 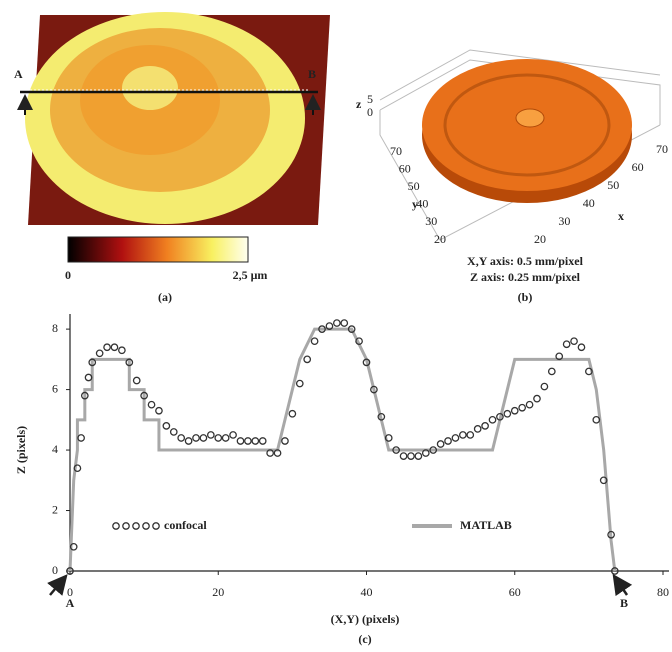 I want to click on y-tick-label: 2, so click(x=55, y=509).